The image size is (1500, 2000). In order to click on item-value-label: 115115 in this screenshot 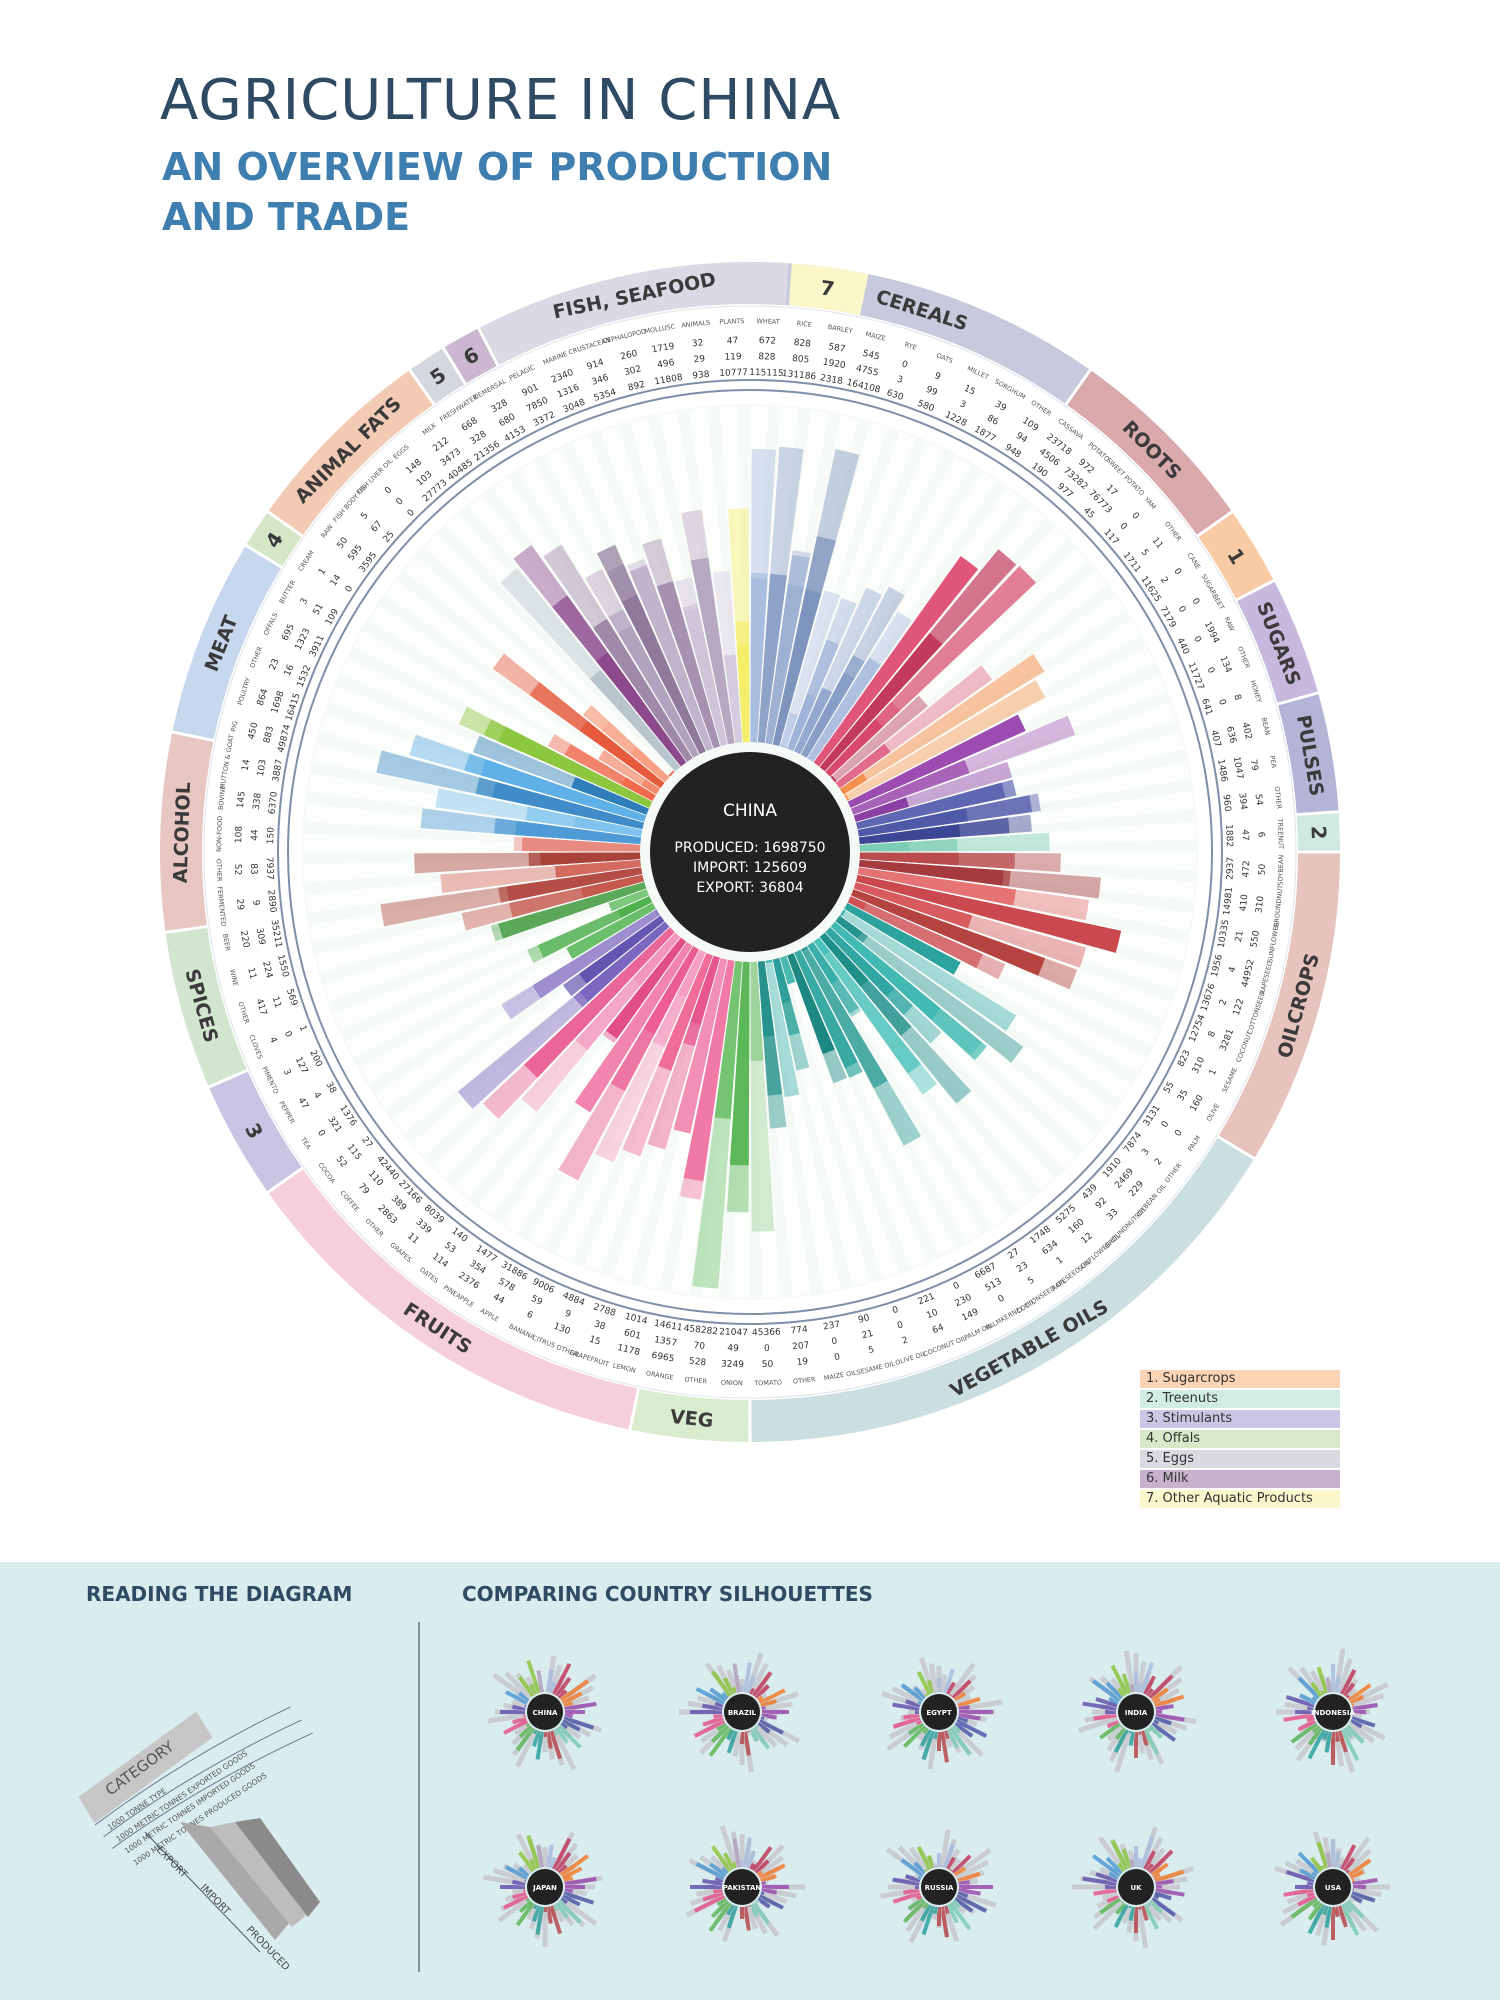, I will do `click(766, 373)`.